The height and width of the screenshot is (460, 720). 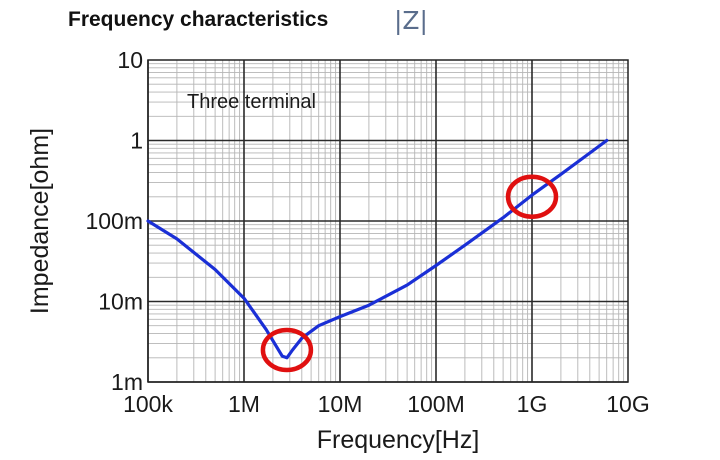 I want to click on x-tick-label: 10G, so click(x=627, y=404).